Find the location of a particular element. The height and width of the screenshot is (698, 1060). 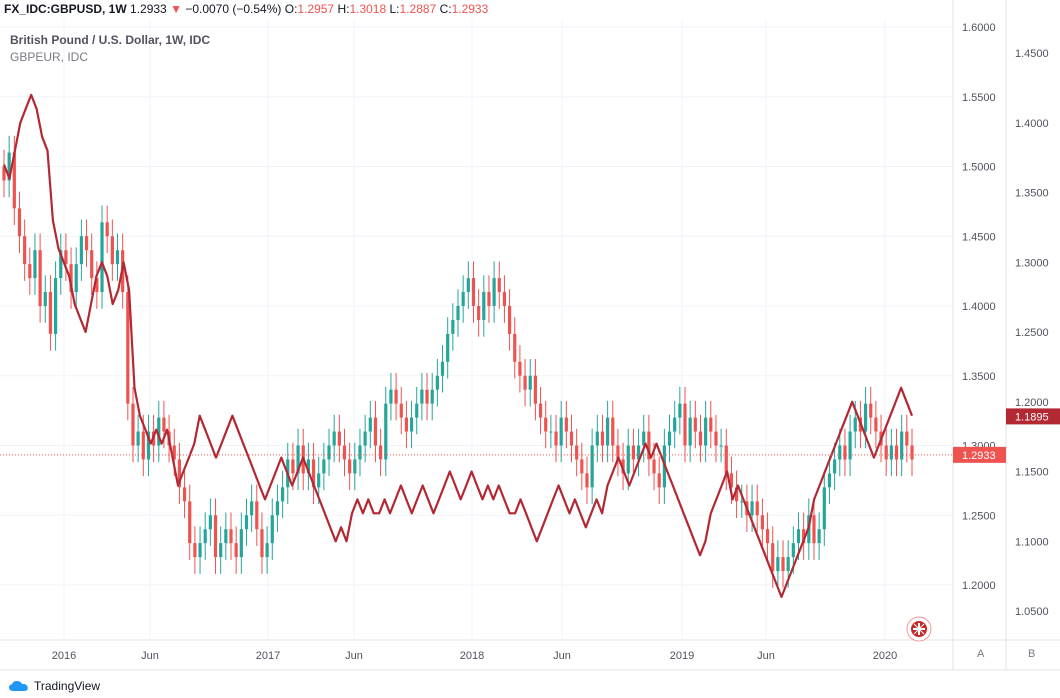

right-axis-tick-label: 1.2500 is located at coordinates (1032, 333).